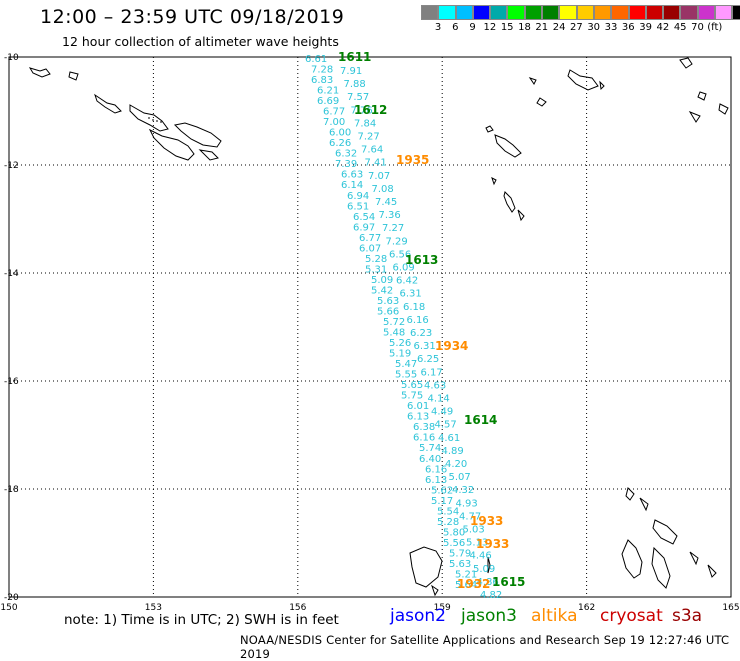 This screenshot has width=740, height=661. I want to click on pass-label: 1611, so click(354, 57).